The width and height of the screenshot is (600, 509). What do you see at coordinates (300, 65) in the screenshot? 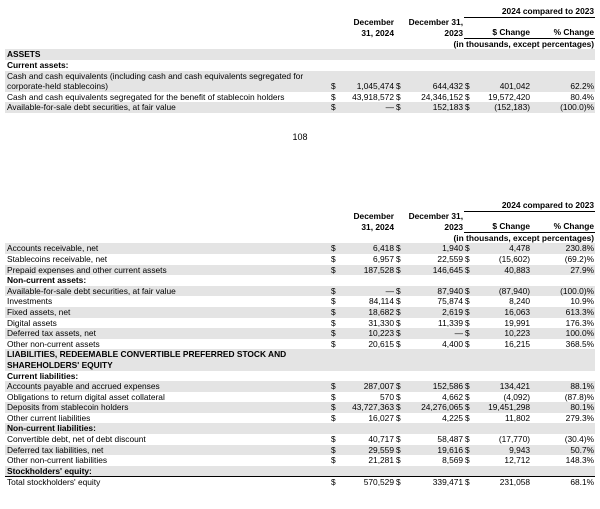
I see `section-heading-row: Current assets:` at bounding box center [300, 65].